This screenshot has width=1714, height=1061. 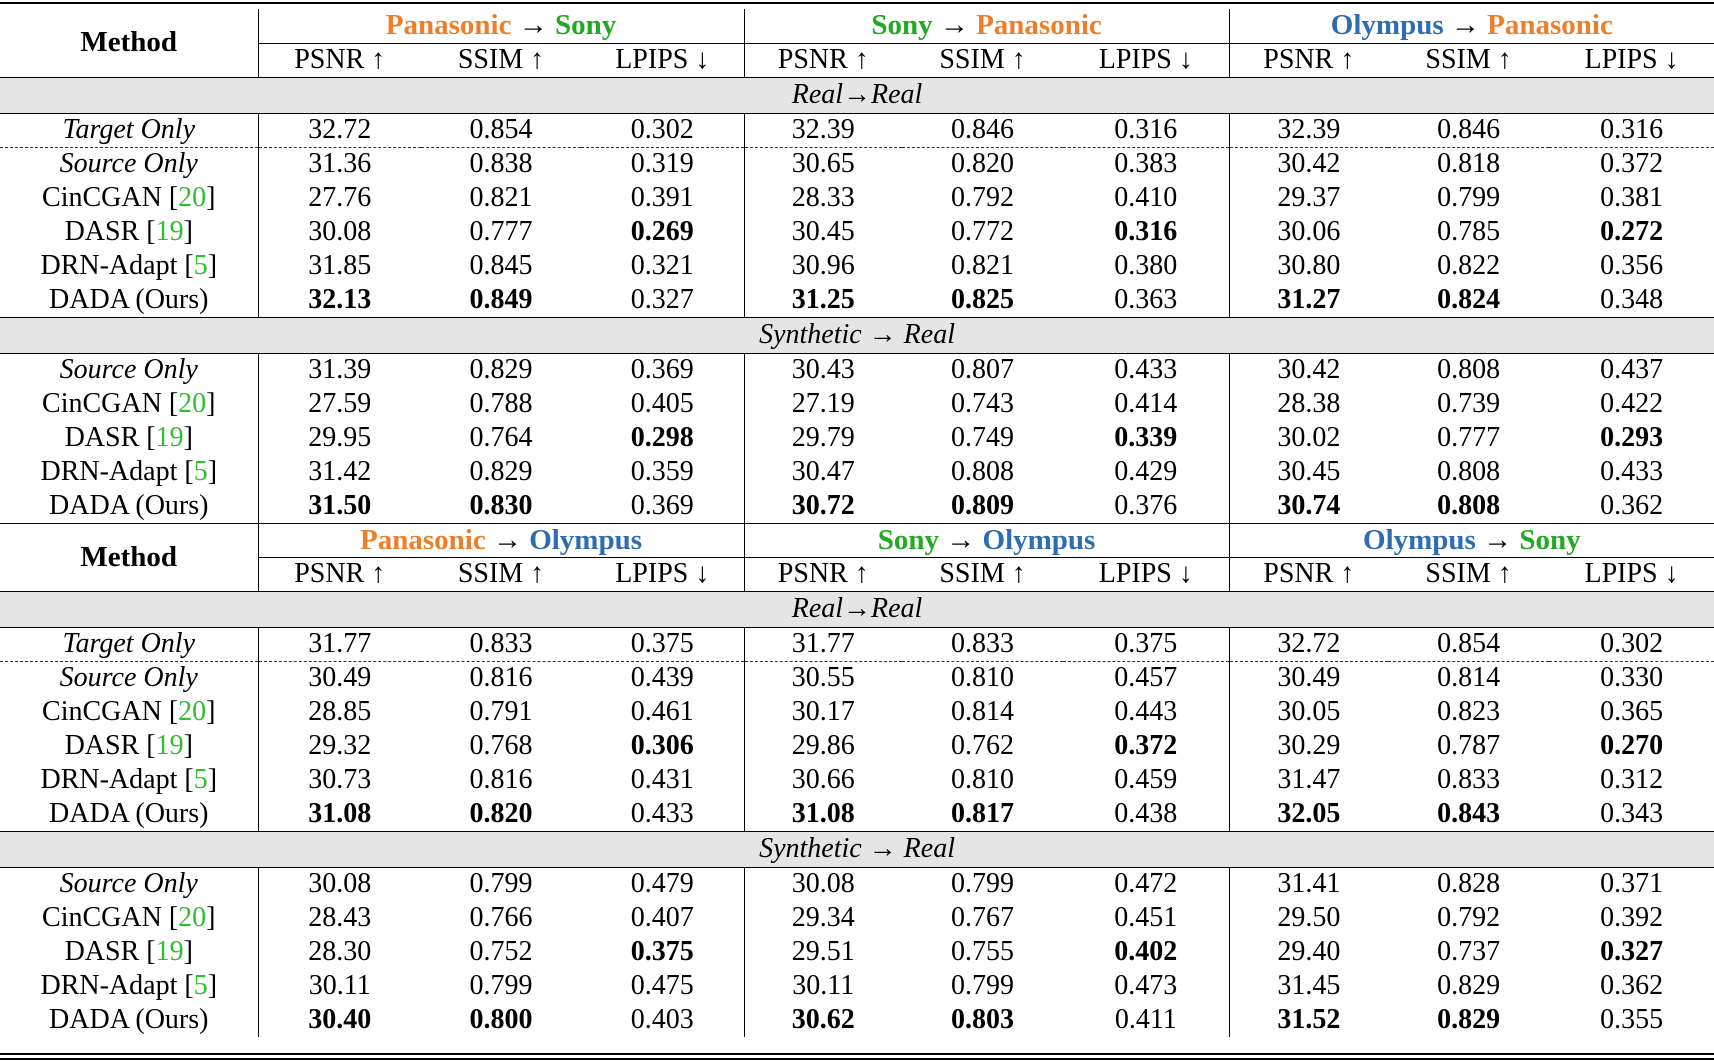 I want to click on metric-value-cell: 0.822, so click(x=1469, y=265).